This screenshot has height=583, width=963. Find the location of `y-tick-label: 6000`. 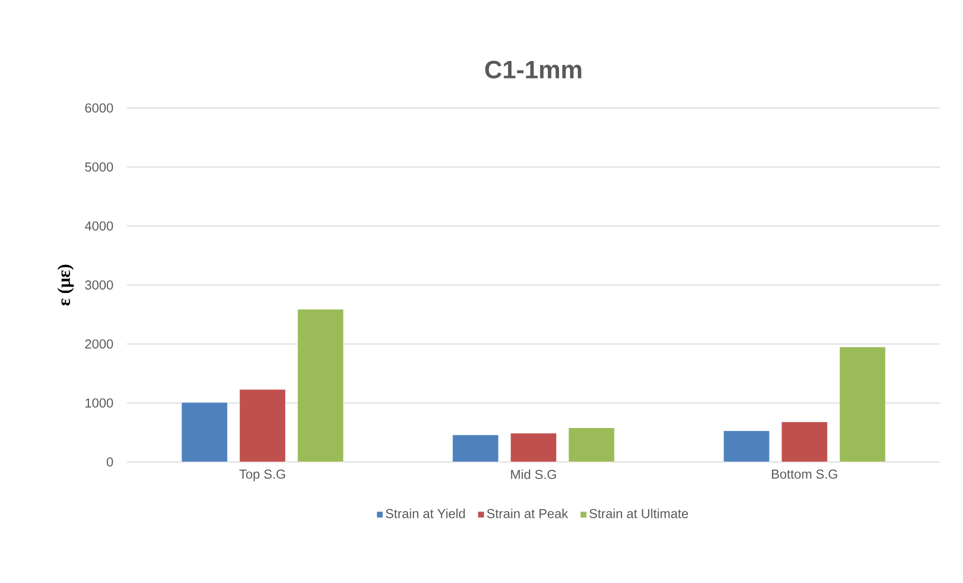

y-tick-label: 6000 is located at coordinates (99, 108).